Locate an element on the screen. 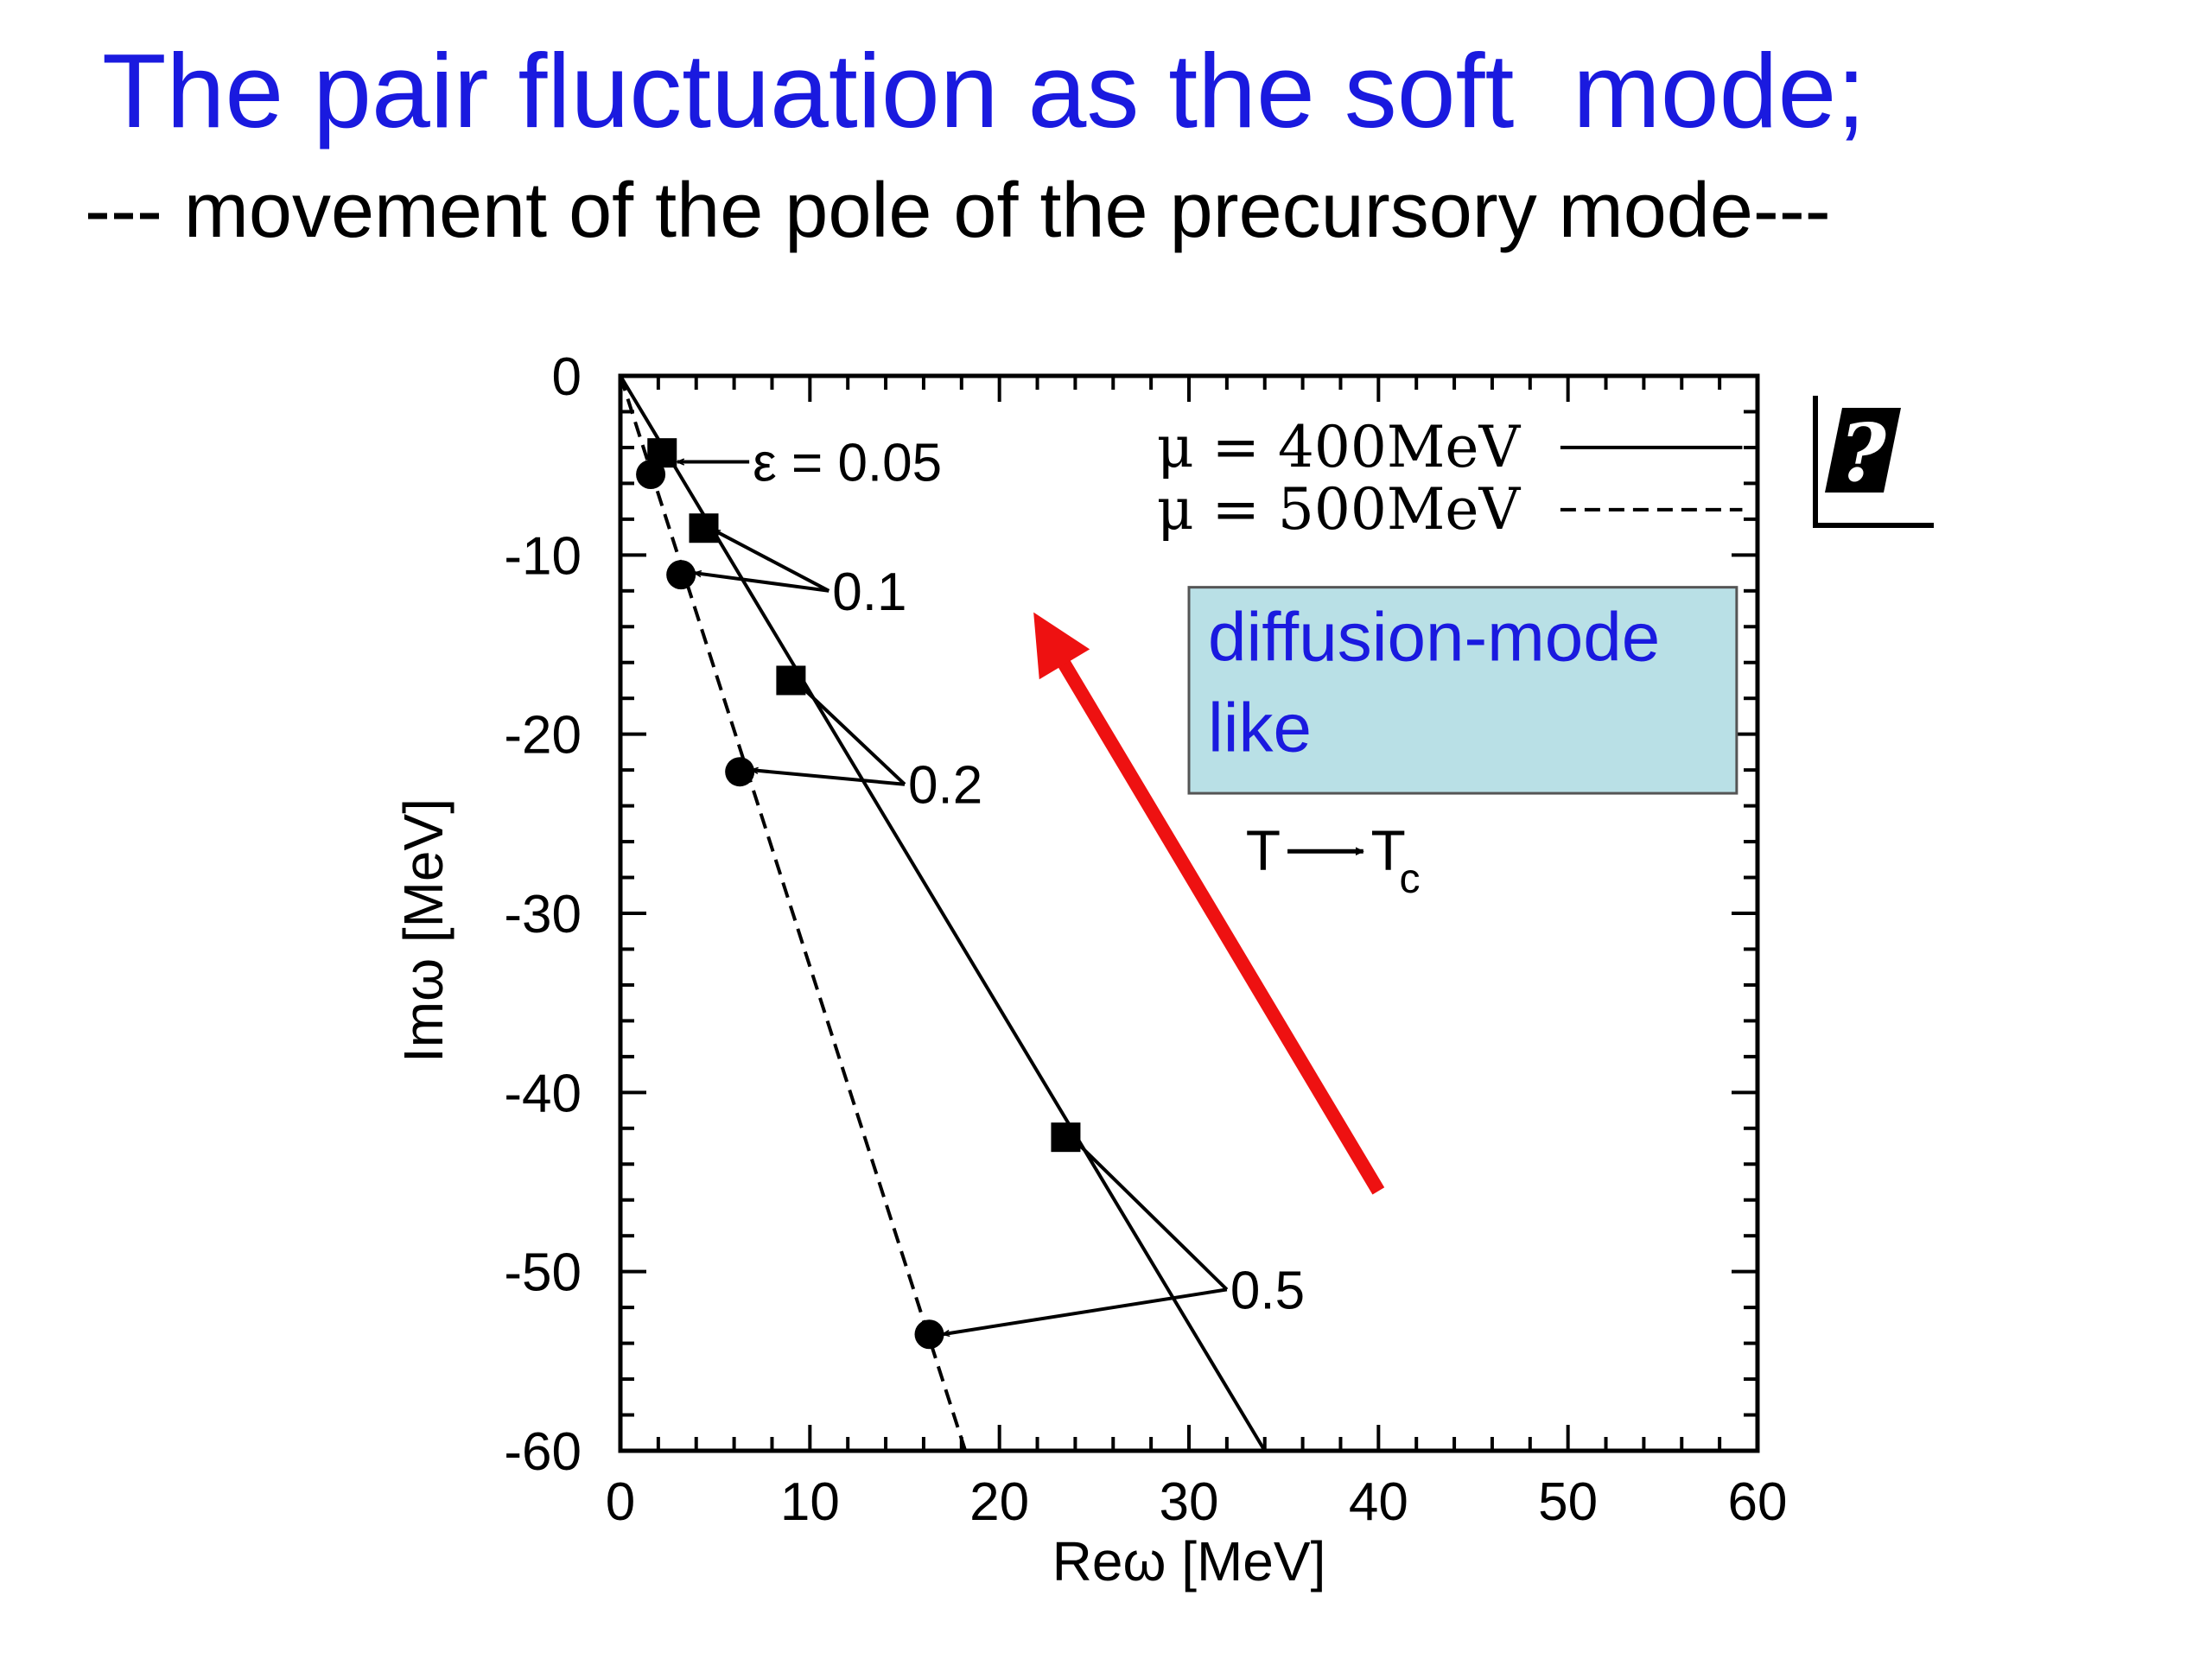 Image resolution: width=2212 pixels, height=1659 pixels. legend: μ = 400MeV μ = 500MeV is located at coordinates (1450, 478).